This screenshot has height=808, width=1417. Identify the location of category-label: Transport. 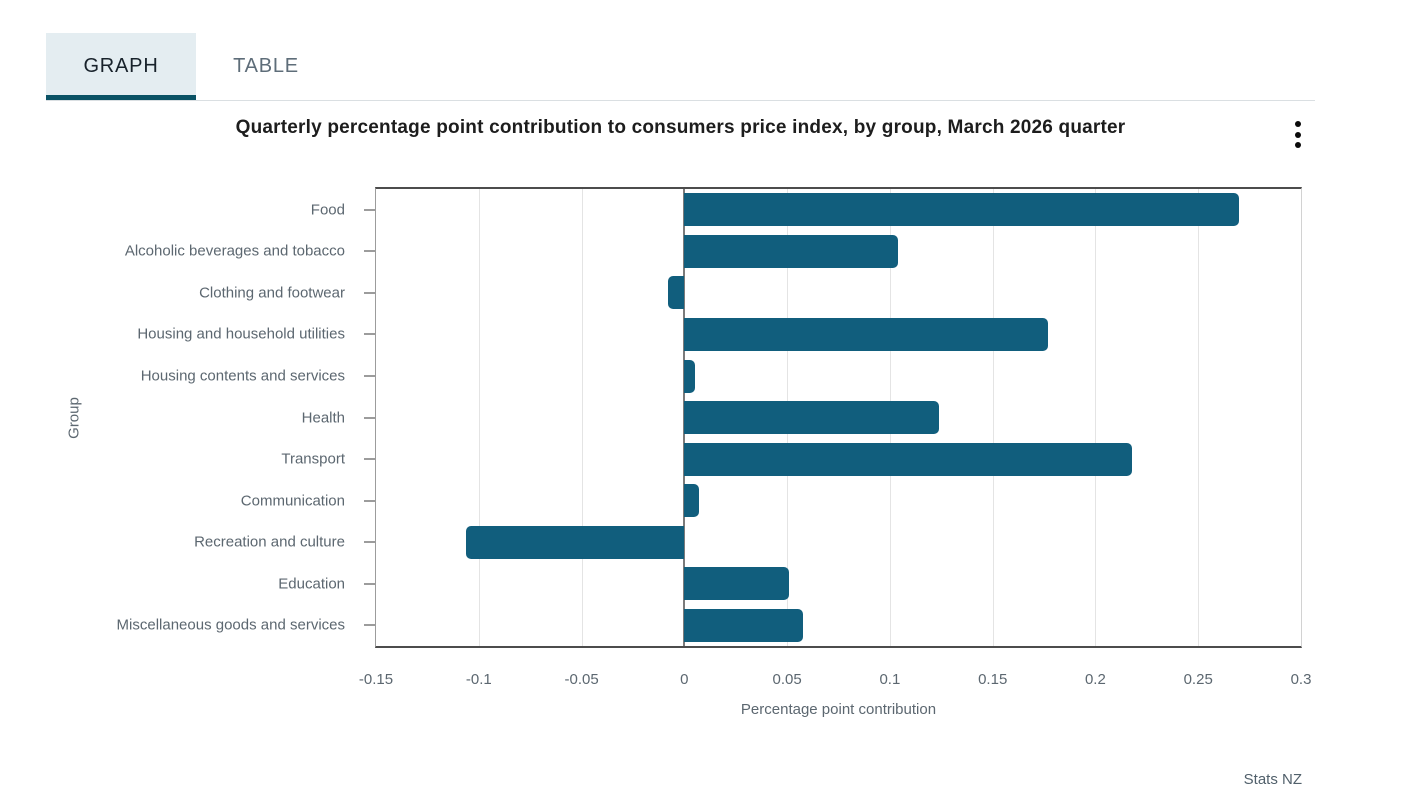
(313, 459).